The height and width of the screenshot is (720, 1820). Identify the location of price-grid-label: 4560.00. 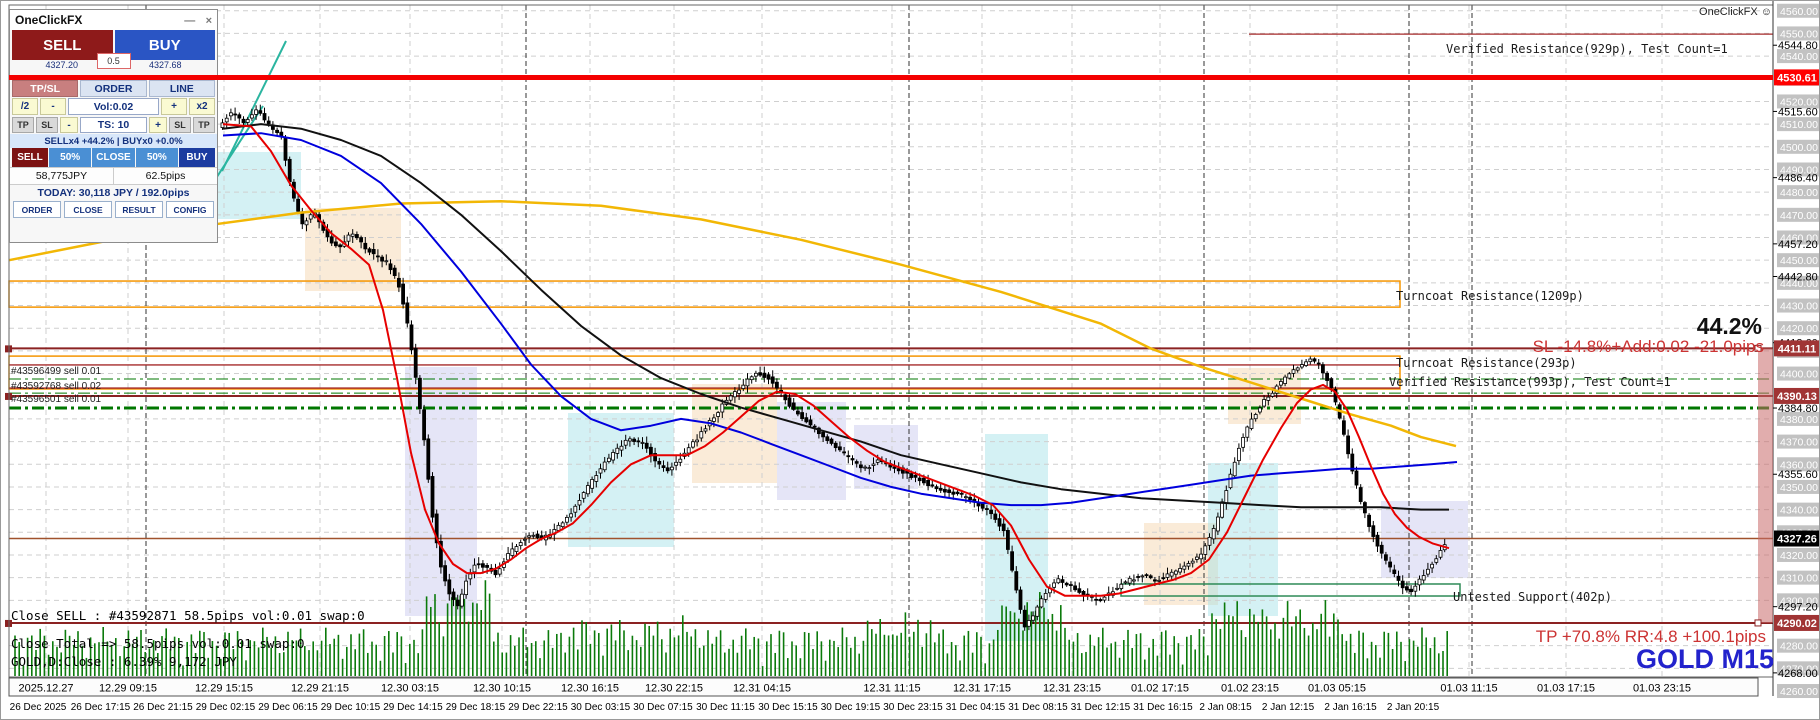
(1799, 12).